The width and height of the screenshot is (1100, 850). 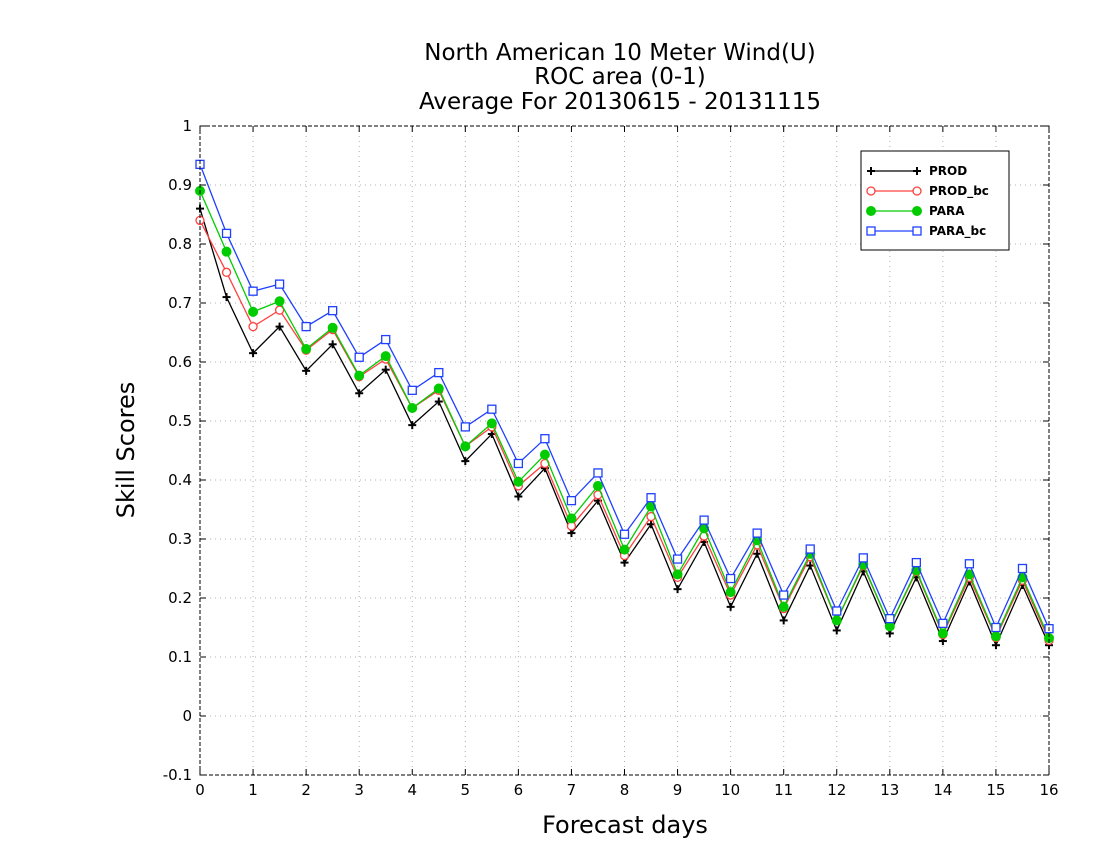 I want to click on x-tick-label: 15, so click(x=995, y=790).